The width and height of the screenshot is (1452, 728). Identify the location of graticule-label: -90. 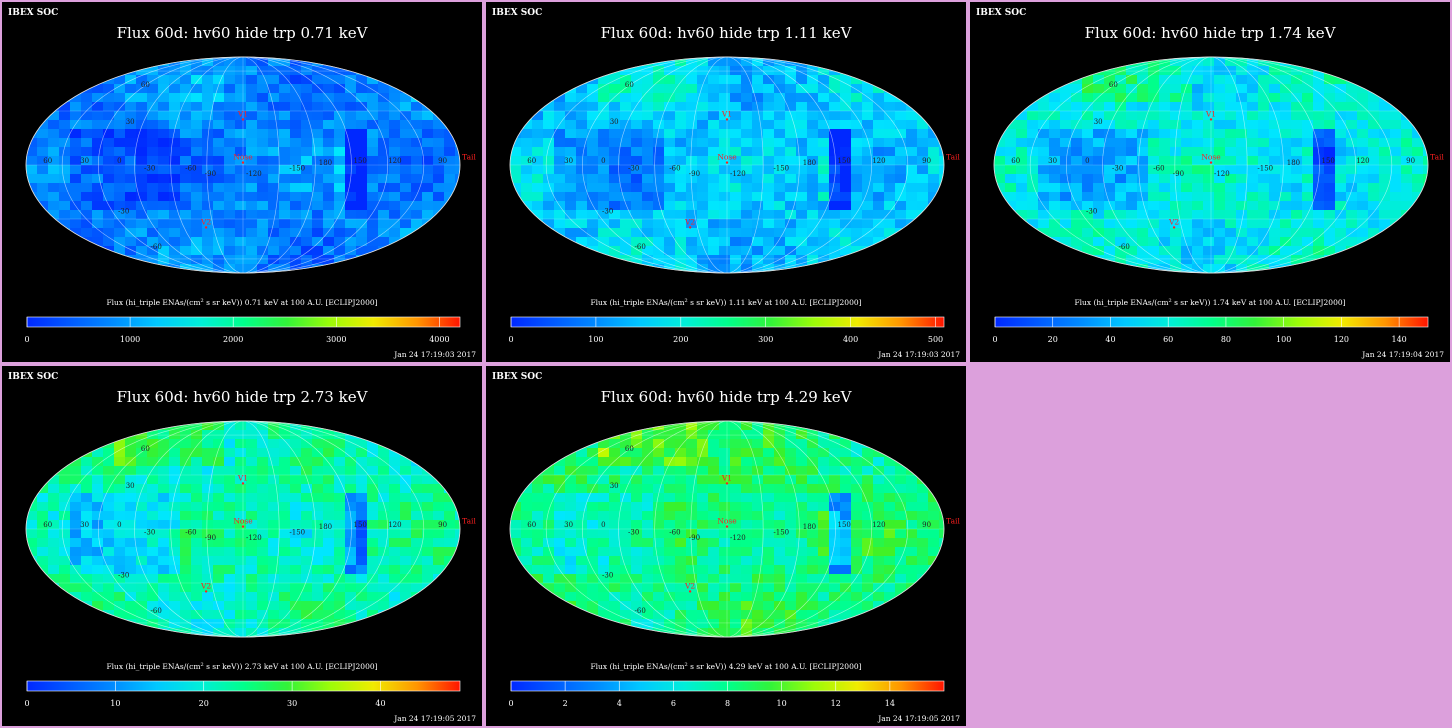
(1178, 174).